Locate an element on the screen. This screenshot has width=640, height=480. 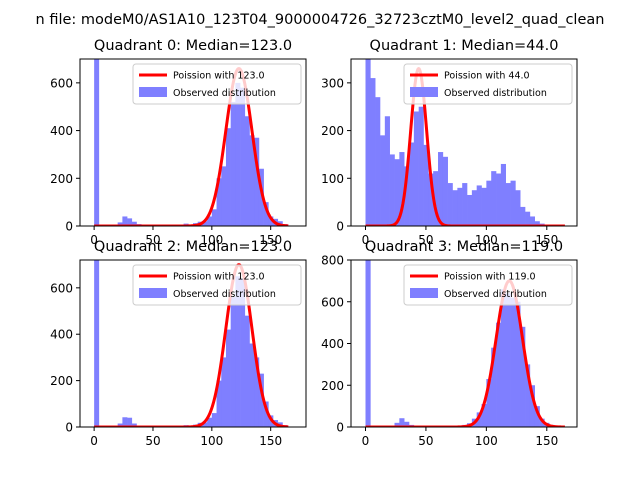
subplot-title: Quadrant 2: Median=123.0 is located at coordinates (193, 247).